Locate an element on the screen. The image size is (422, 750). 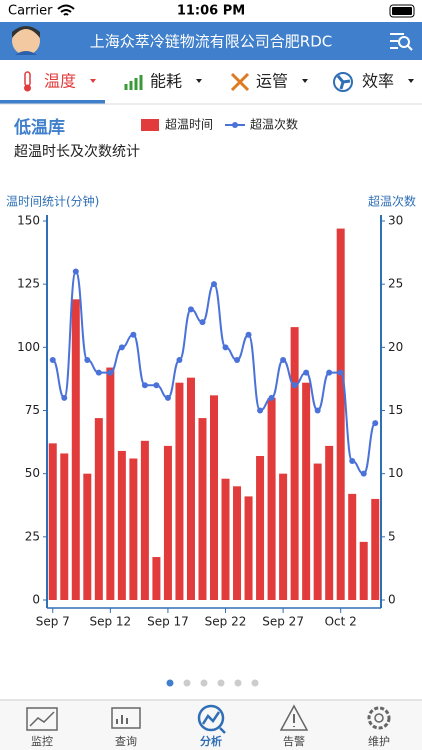
legend-swatch-dot is located at coordinates (235, 125).